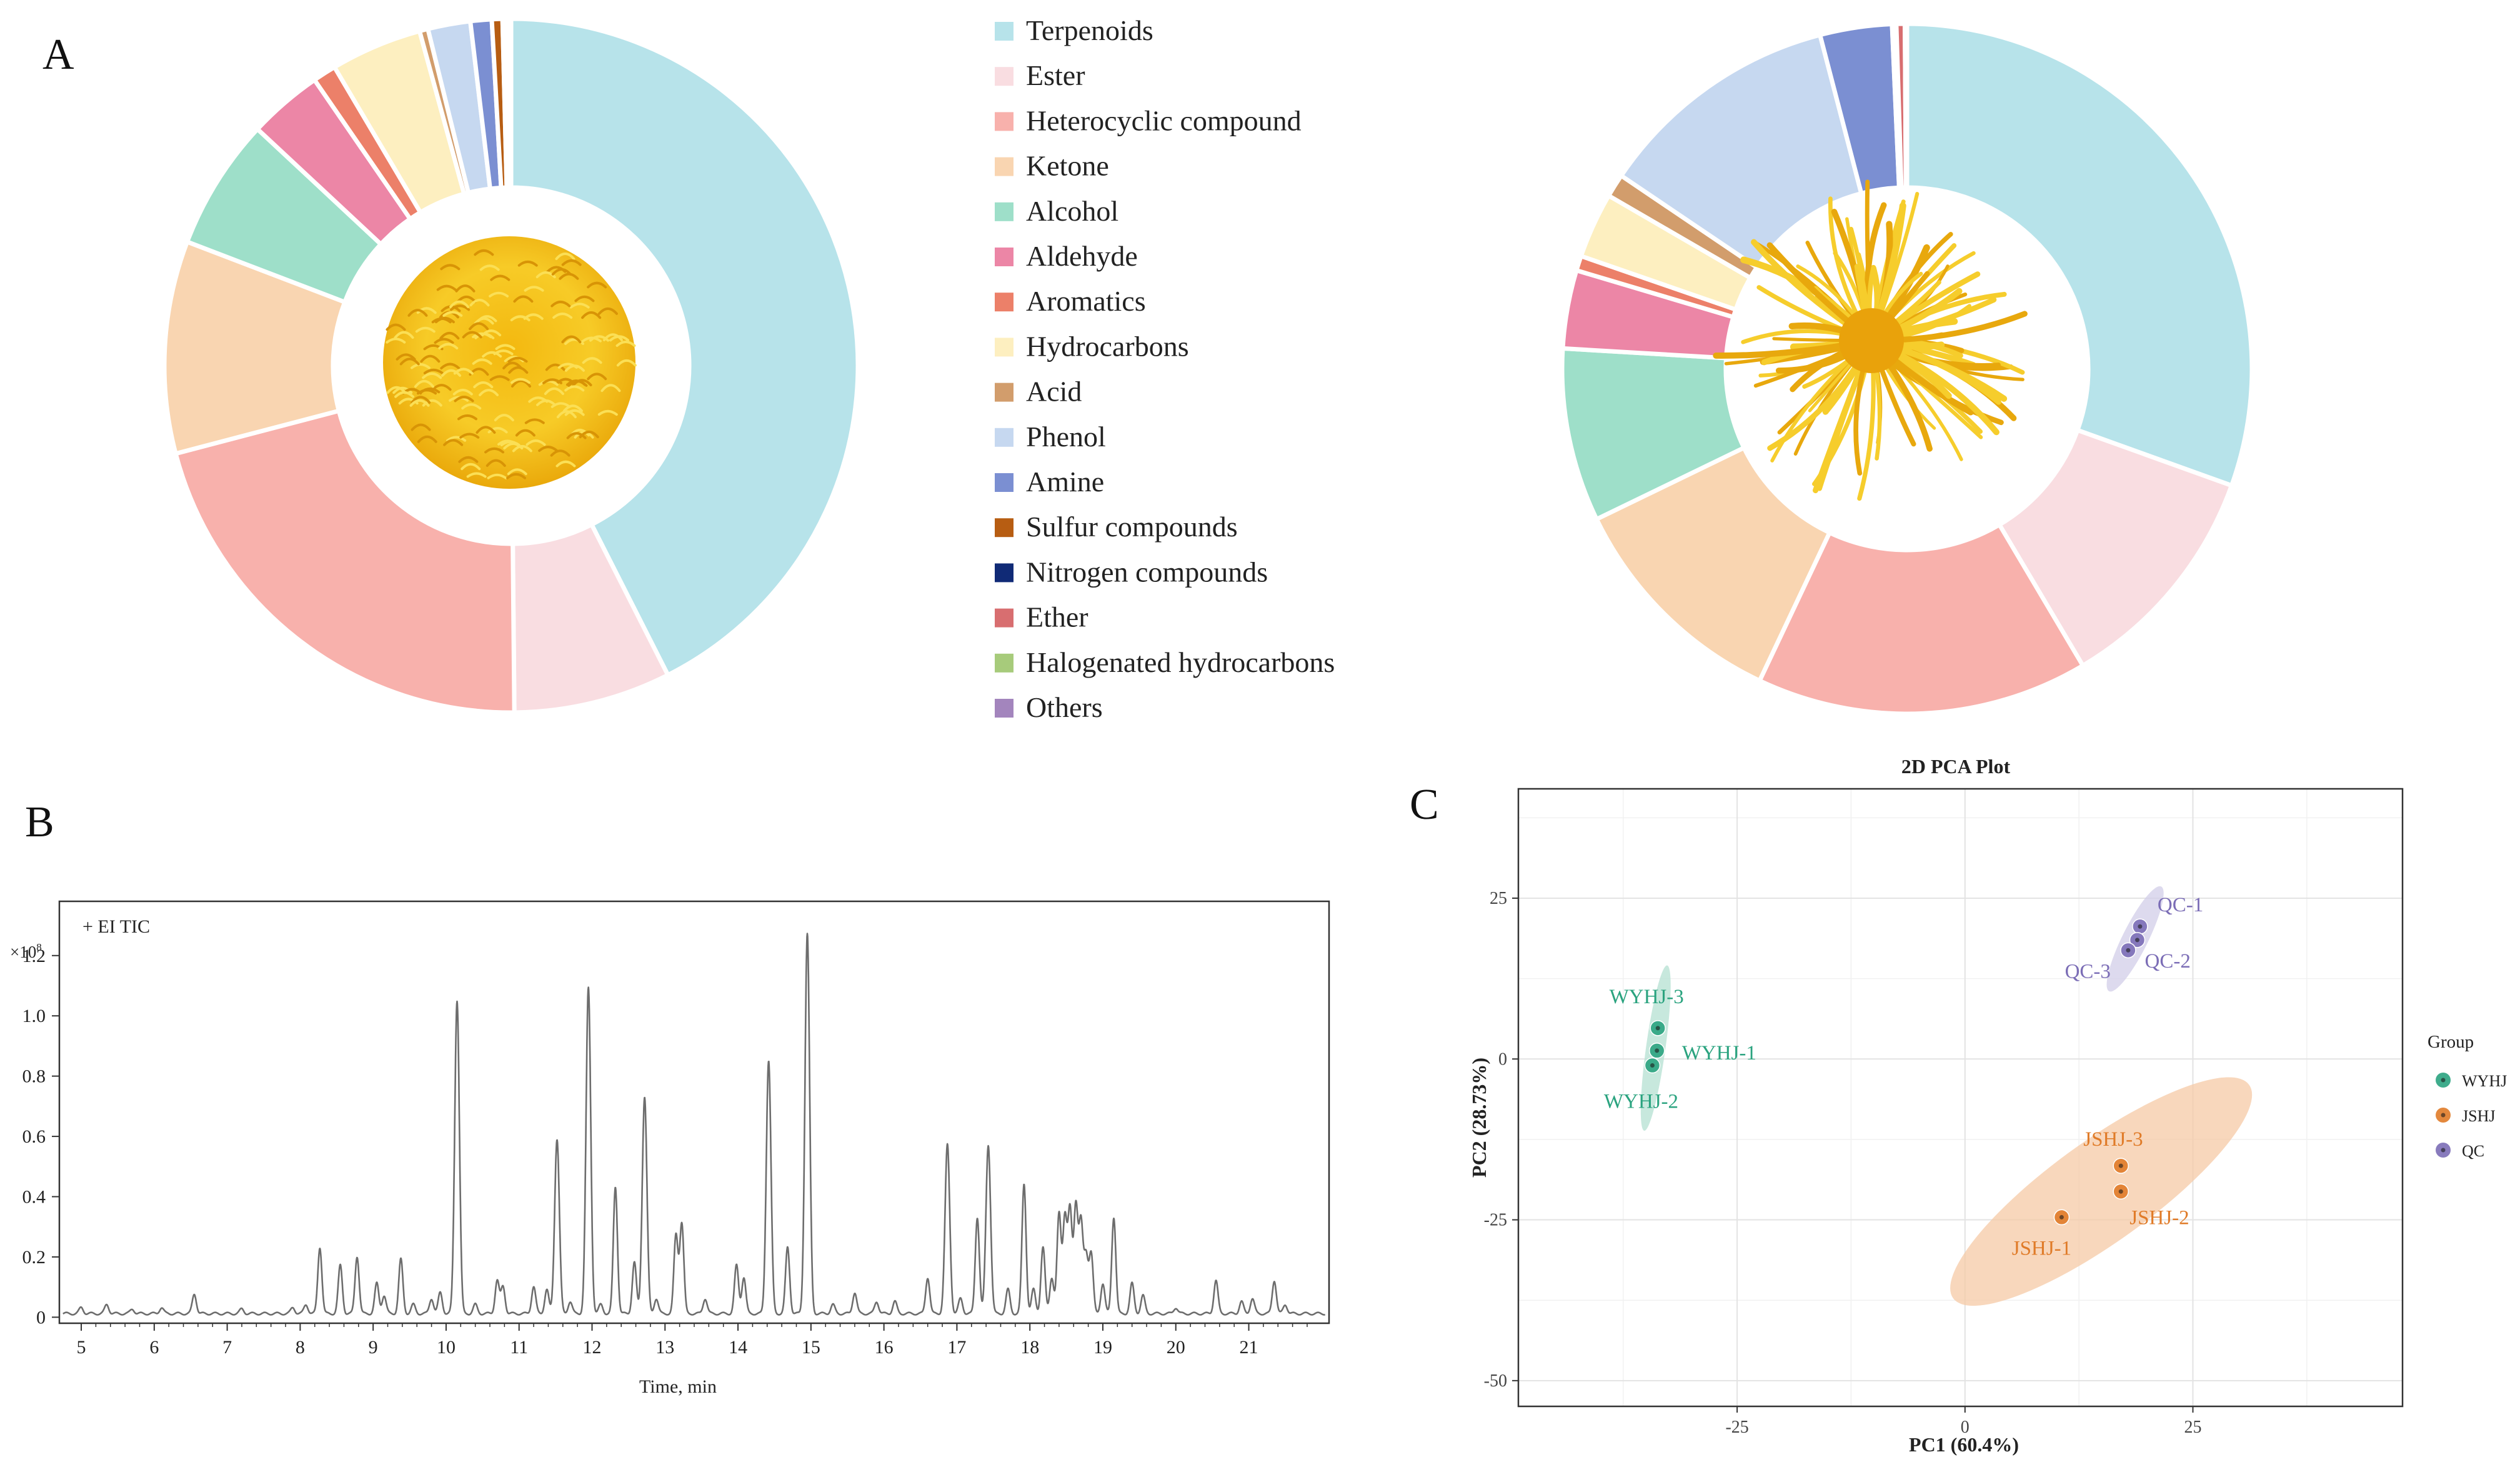 The width and height of the screenshot is (2520, 1472). Describe the element at coordinates (811, 1347) in the screenshot. I see `tic-x-tick-label: 15` at that location.